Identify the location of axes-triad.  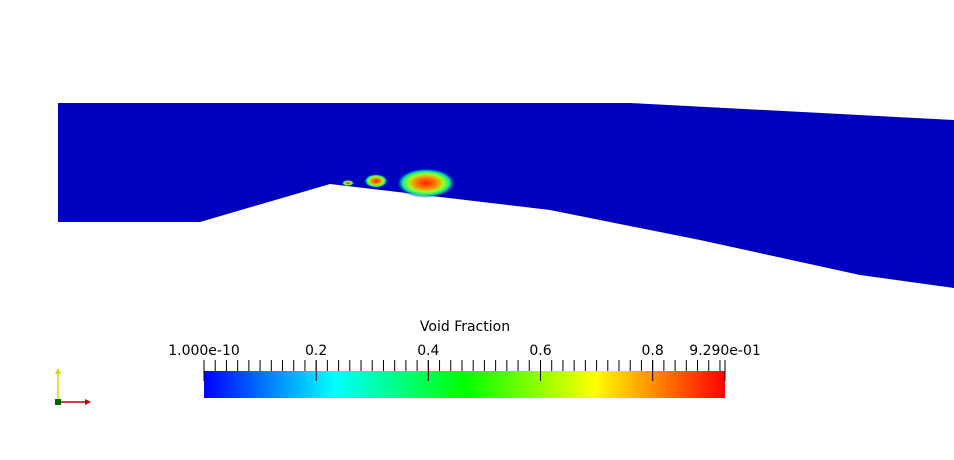
(73, 386).